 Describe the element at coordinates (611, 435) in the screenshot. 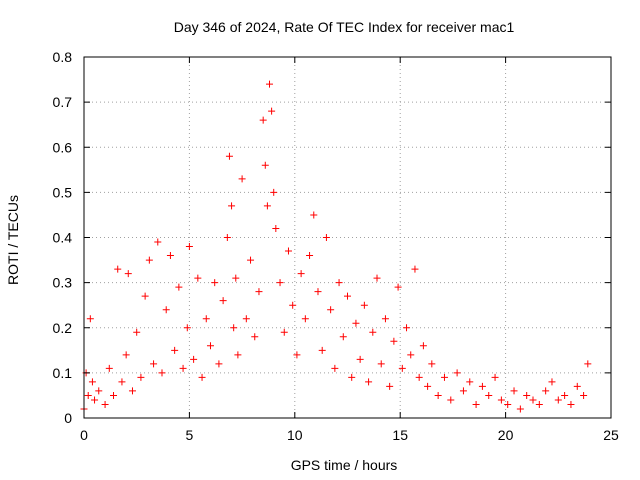

I see `x-tick-label: 25` at that location.